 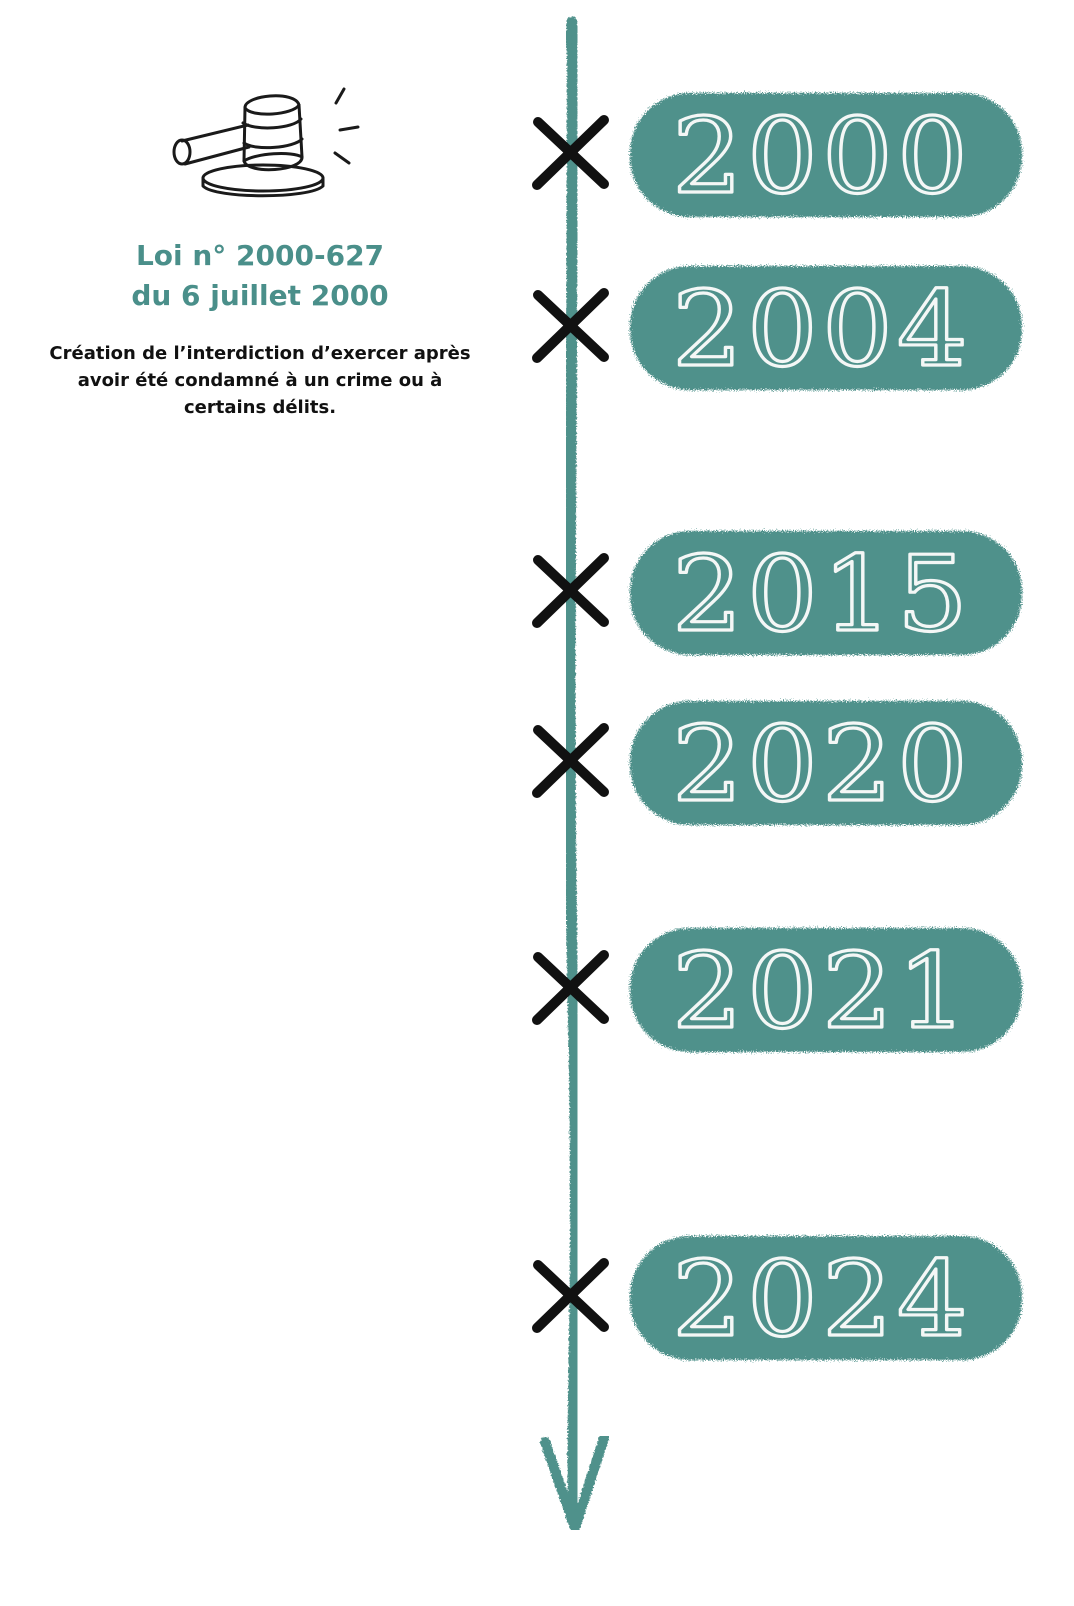 What do you see at coordinates (260, 255) in the screenshot?
I see `law-title-line1: Loi n° 2000-627` at bounding box center [260, 255].